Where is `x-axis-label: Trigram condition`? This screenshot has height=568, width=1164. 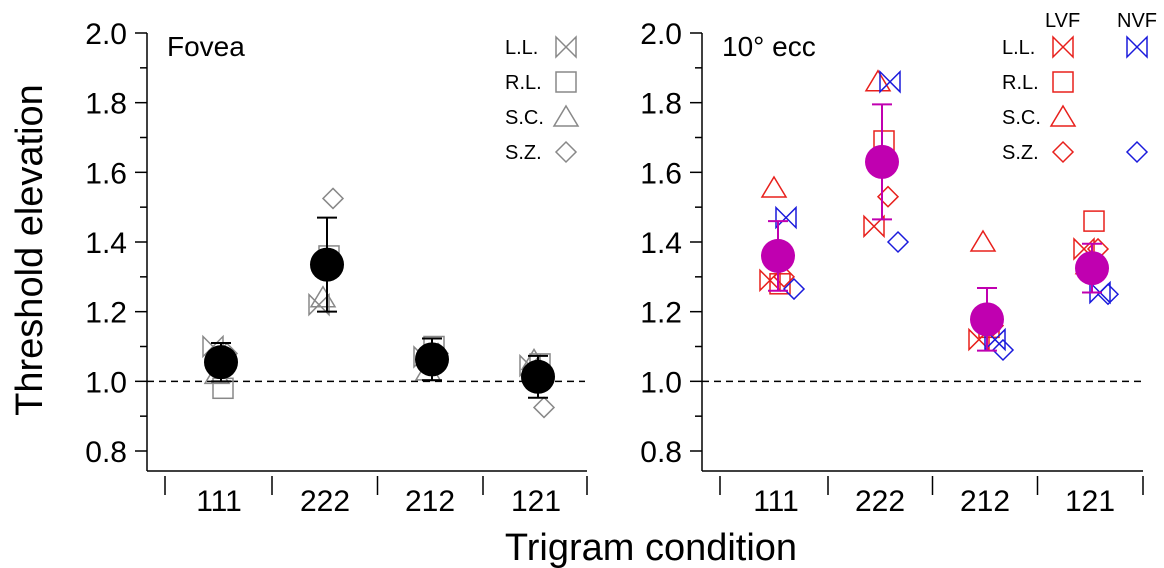 x-axis-label: Trigram condition is located at coordinates (651, 547).